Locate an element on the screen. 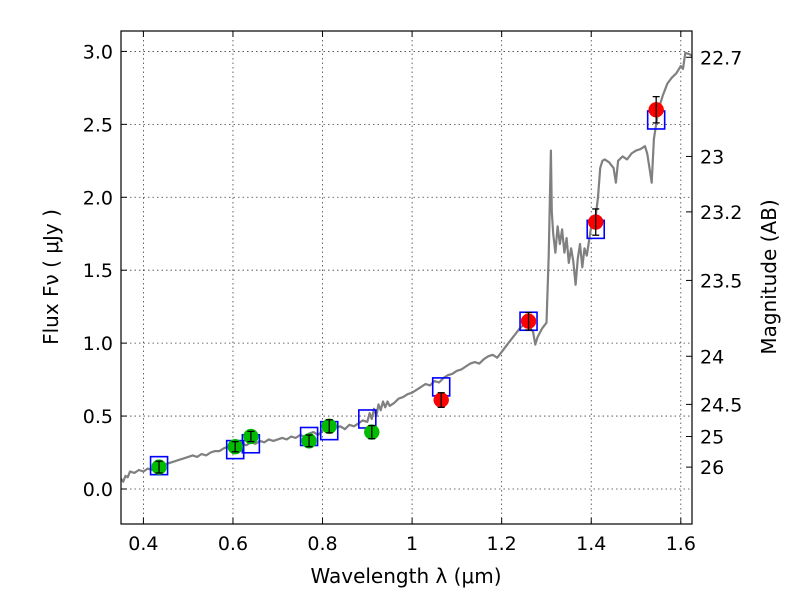  right-tick-label: 22.7 is located at coordinates (721, 58).